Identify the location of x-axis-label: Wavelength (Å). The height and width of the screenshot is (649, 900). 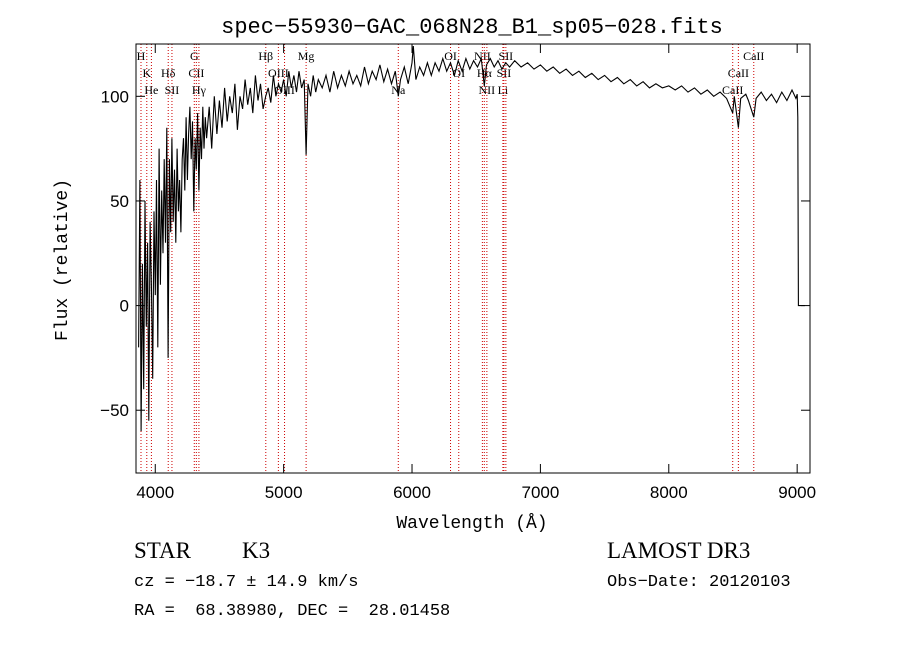
(471, 523).